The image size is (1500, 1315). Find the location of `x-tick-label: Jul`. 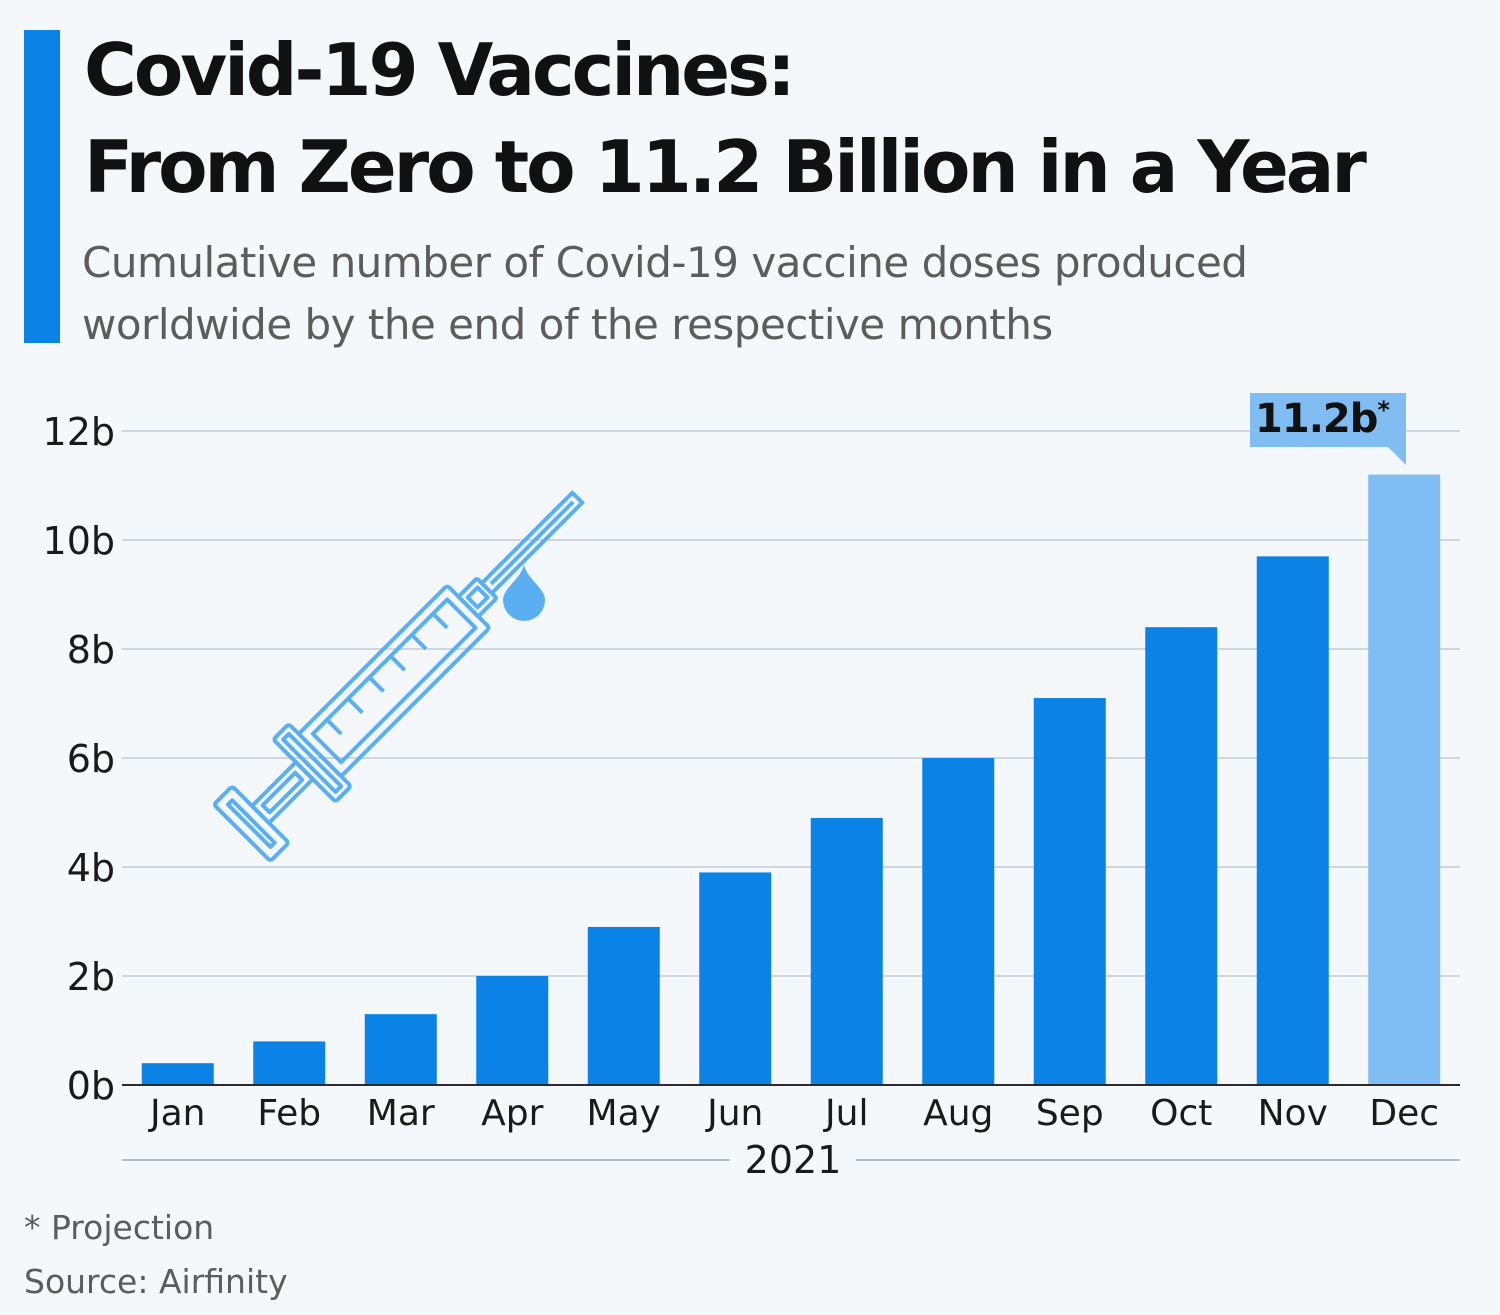

x-tick-label: Jul is located at coordinates (845, 1113).